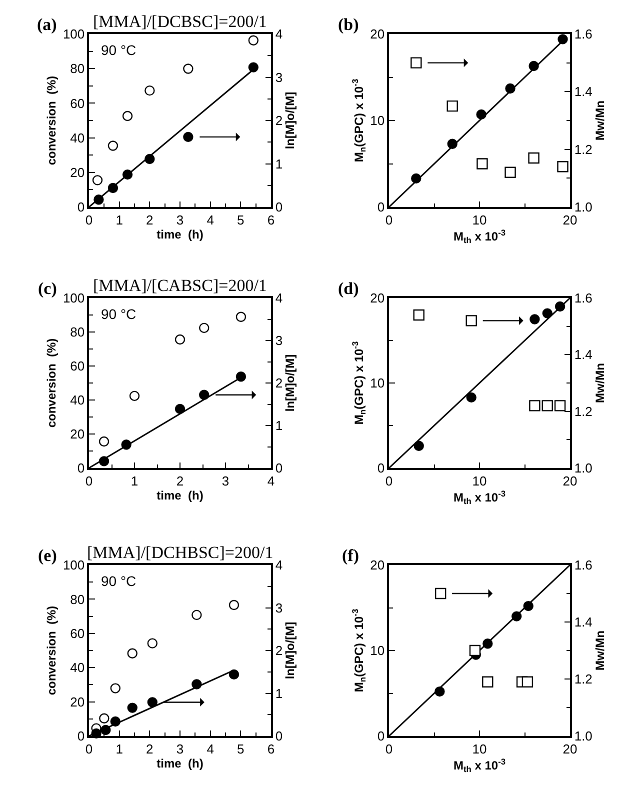 This screenshot has height=786, width=637. Describe the element at coordinates (210, 748) in the screenshot. I see `x-tick-label: 4` at that location.